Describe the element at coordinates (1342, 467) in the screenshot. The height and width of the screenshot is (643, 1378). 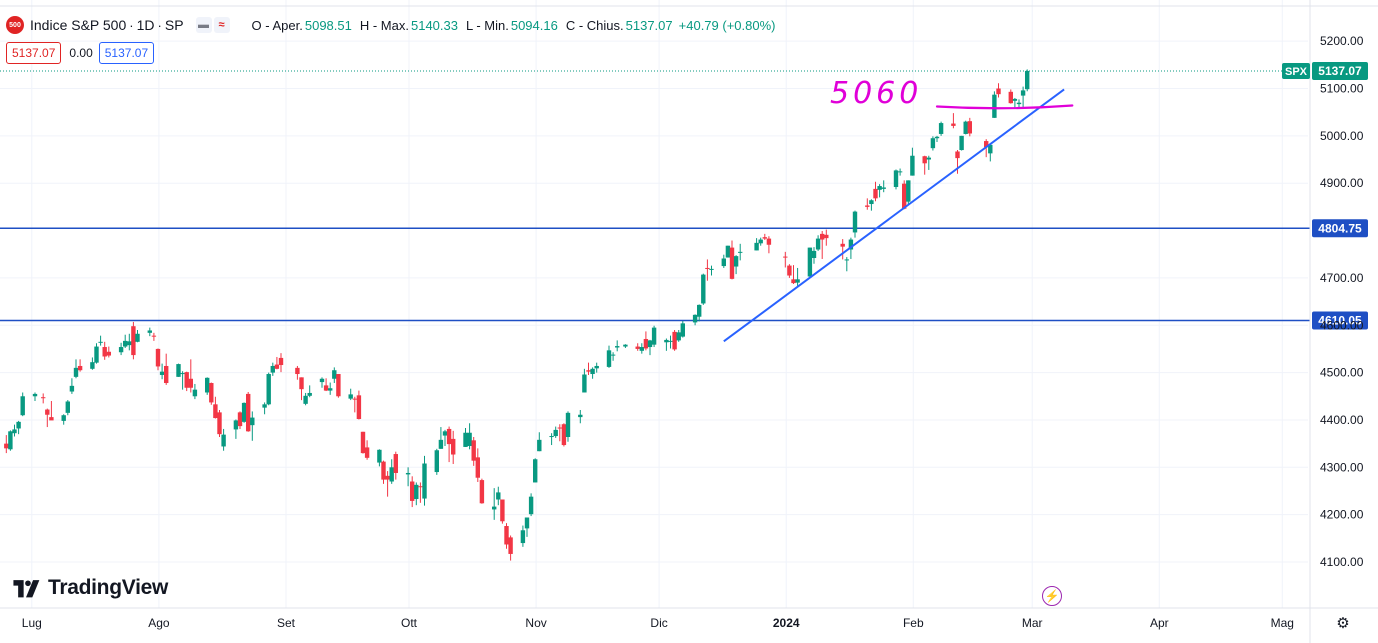
I see `price-tick-label: 4300.00` at that location.